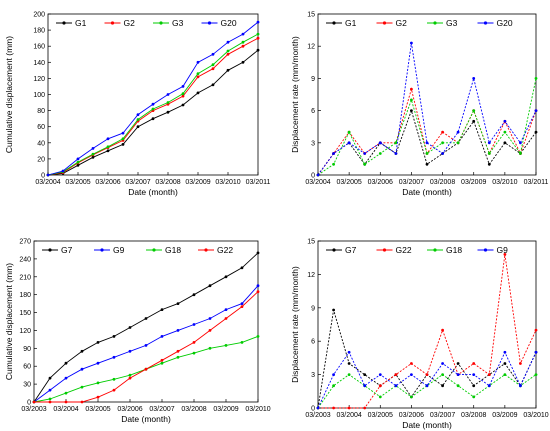 This screenshot has height=431, width=550. I want to click on x-tick-label: 03/2009, so click(504, 415).